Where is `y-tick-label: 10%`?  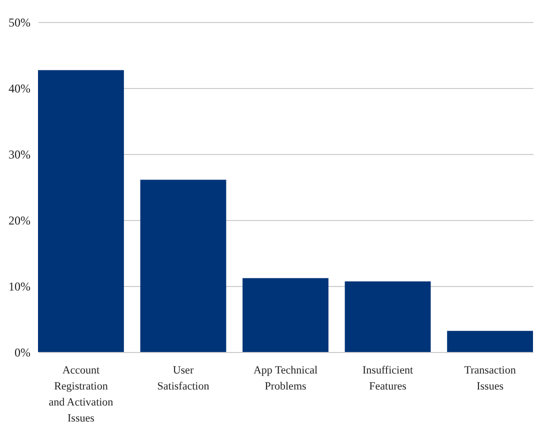
y-tick-label: 10% is located at coordinates (19, 287).